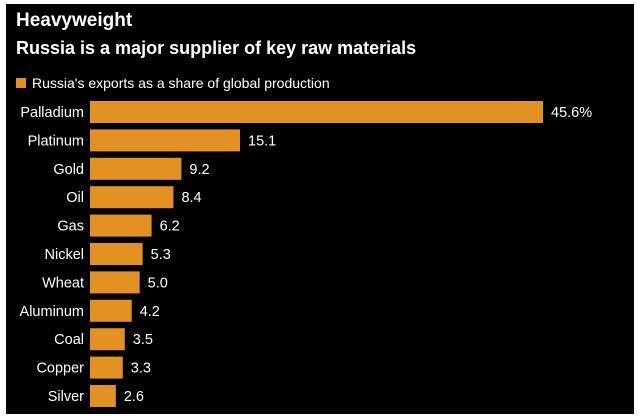  I want to click on value-label: 3.3, so click(141, 369).